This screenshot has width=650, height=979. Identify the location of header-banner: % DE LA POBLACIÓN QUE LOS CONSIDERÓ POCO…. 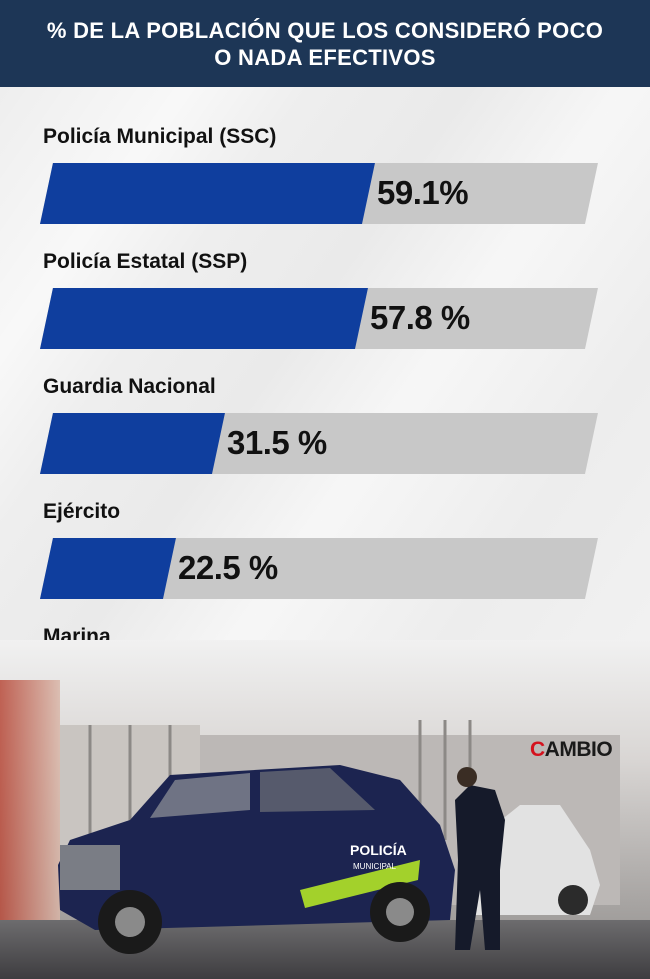
(325, 43).